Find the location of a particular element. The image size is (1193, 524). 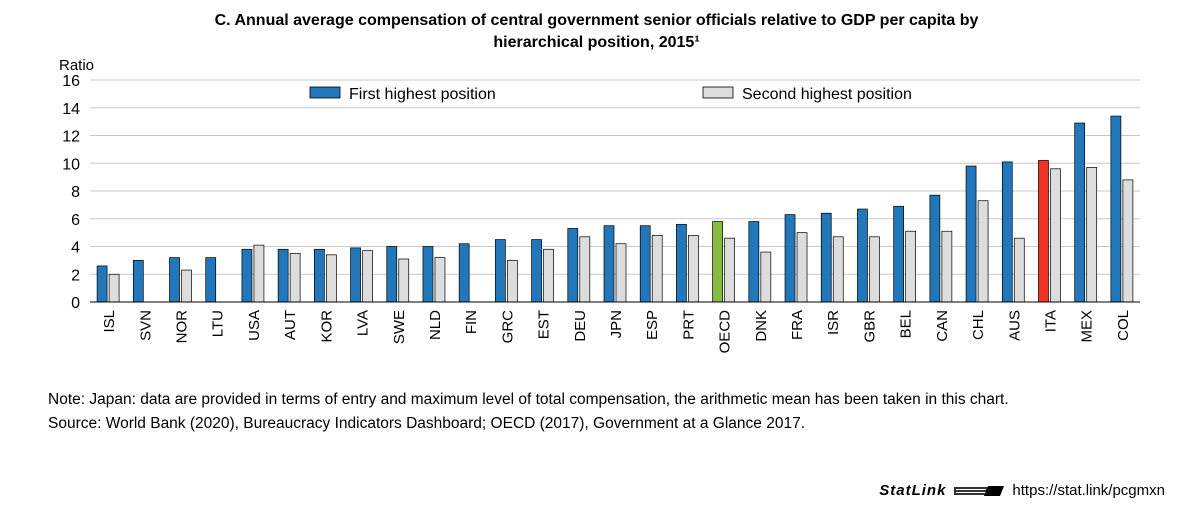

bar-second-aus is located at coordinates (1019, 270).